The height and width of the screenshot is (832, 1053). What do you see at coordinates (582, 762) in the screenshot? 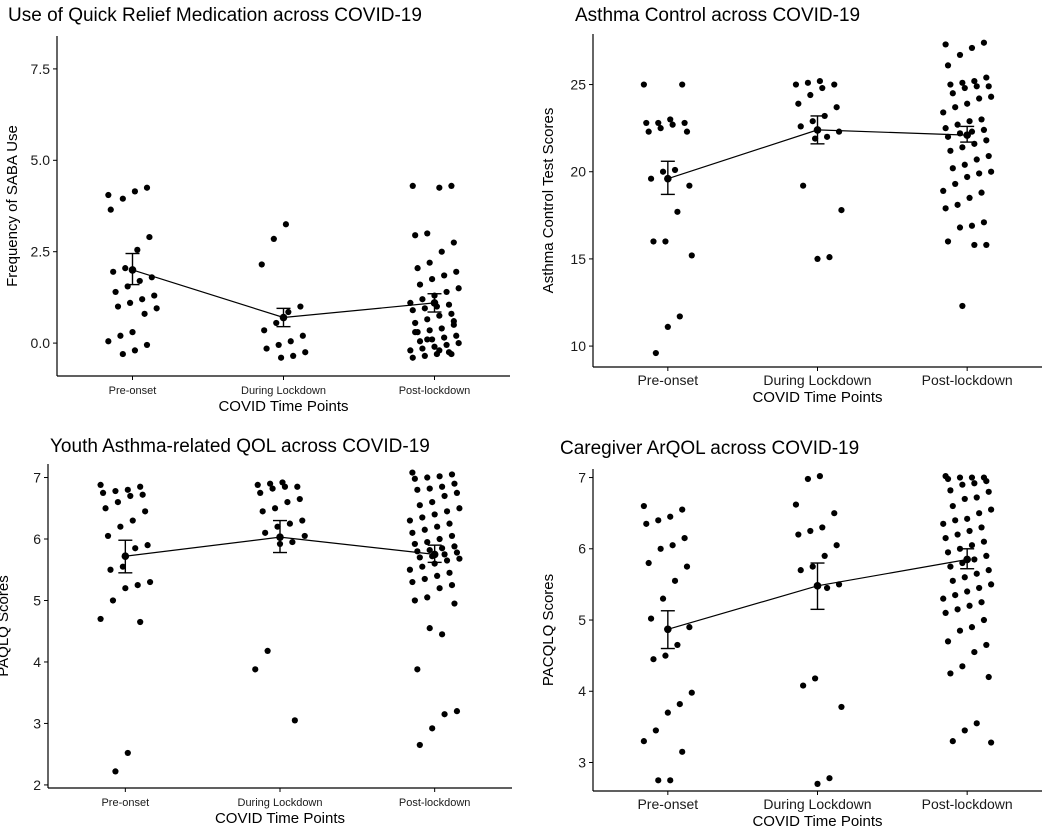
I see `y-tick-label: 3` at bounding box center [582, 762].